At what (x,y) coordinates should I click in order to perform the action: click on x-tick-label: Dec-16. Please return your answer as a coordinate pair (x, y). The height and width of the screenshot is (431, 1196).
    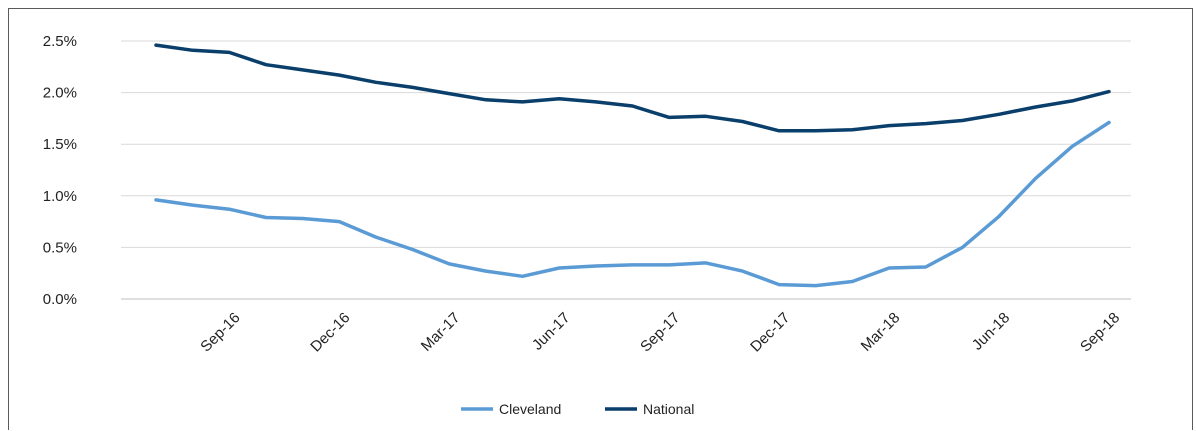
    Looking at the image, I should click on (330, 332).